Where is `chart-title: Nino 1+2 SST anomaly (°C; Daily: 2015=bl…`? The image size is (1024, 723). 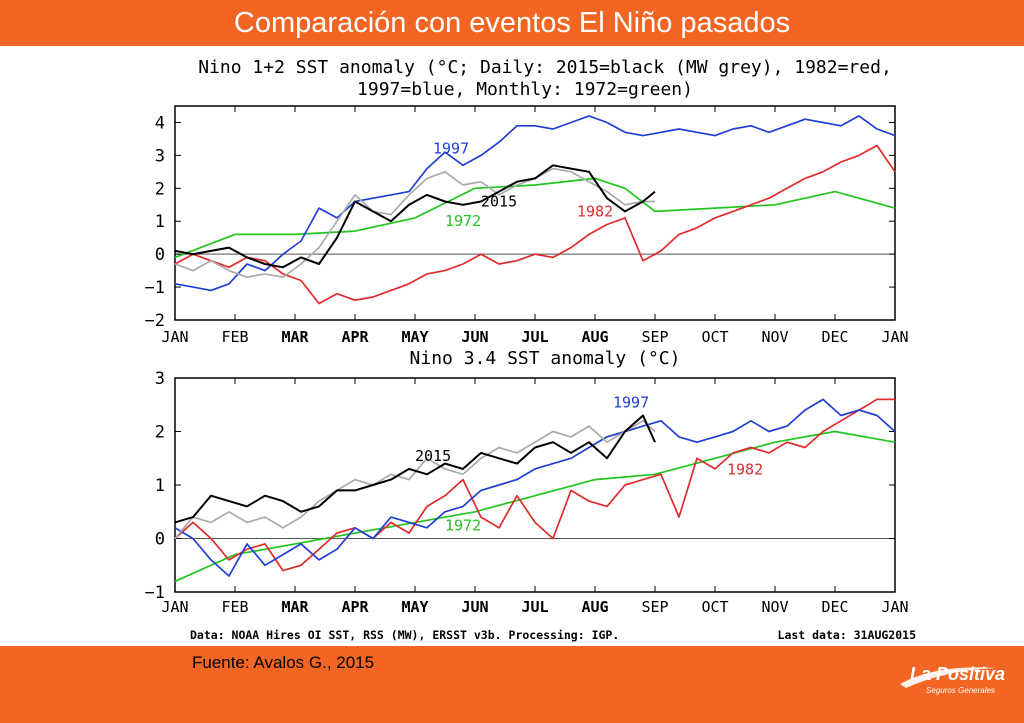 chart-title: Nino 1+2 SST anomaly (°C; Daily: 2015=bl… is located at coordinates (545, 67).